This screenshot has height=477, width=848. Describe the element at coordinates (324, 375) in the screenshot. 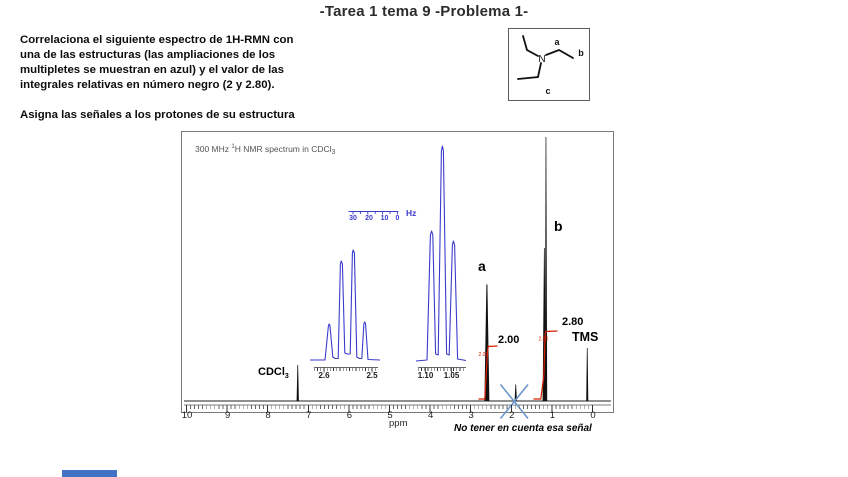

I see `quartet-tick-left: 2.6` at that location.